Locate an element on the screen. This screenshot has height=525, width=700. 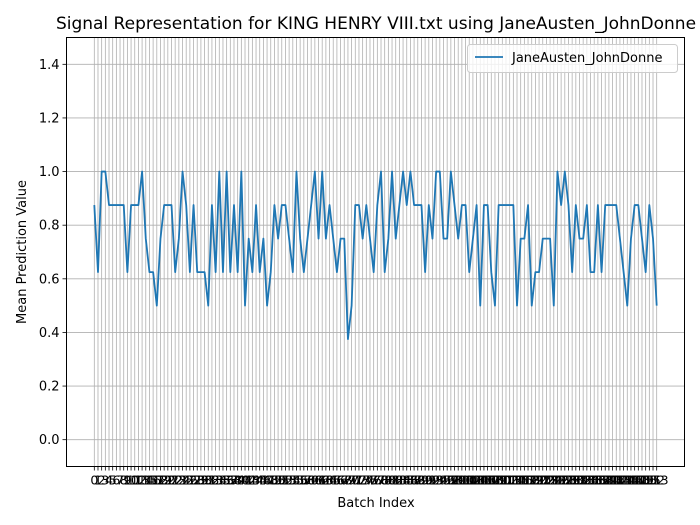
x-tick-label: 53 is located at coordinates (289, 480).